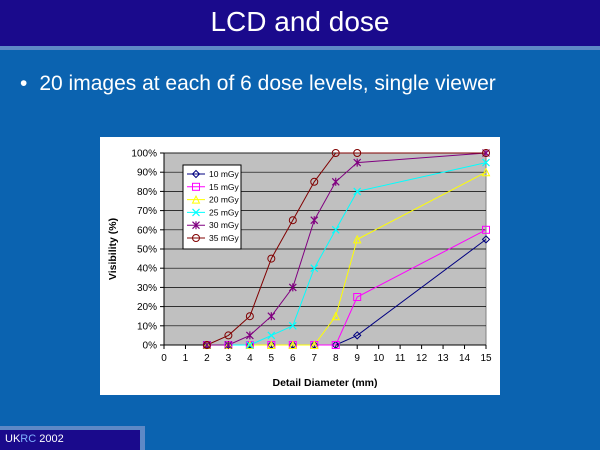 The image size is (600, 450). What do you see at coordinates (51, 439) in the screenshot?
I see `footer-year: 2002` at bounding box center [51, 439].